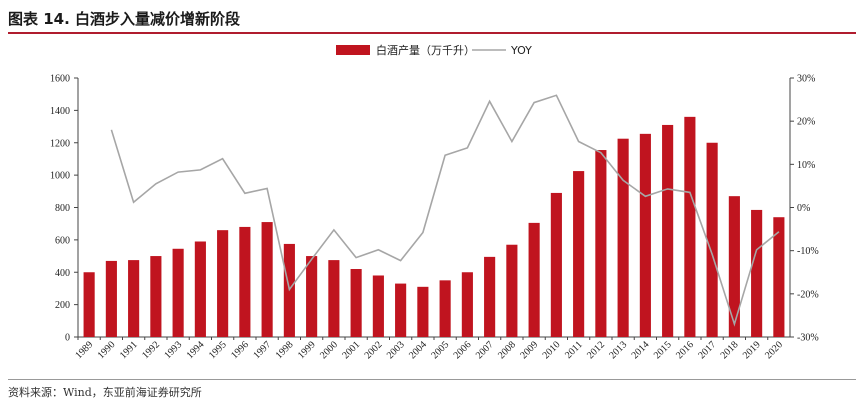 The height and width of the screenshot is (406, 864). What do you see at coordinates (806, 79) in the screenshot?
I see `right-tick-label: 30%` at bounding box center [806, 79].